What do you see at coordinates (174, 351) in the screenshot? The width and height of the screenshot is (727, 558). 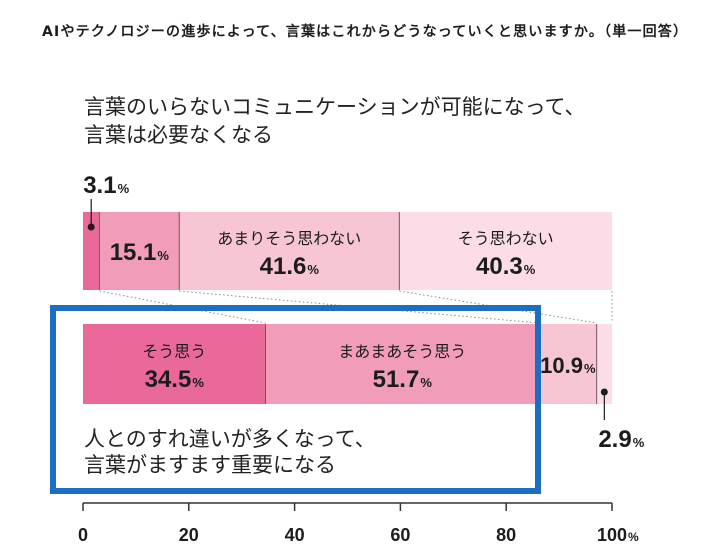 I see `bar-2-segment-1-name-label: そう思う` at bounding box center [174, 351].